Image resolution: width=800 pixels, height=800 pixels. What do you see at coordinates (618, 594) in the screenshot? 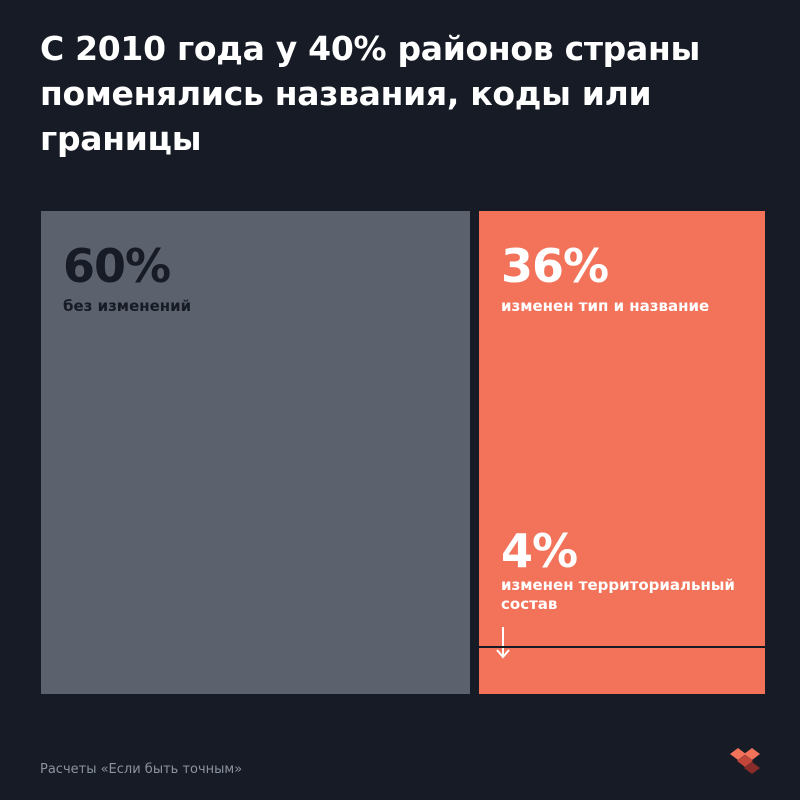
I see `segment-territory-changed-label: изменен территориальный состав` at bounding box center [618, 594].